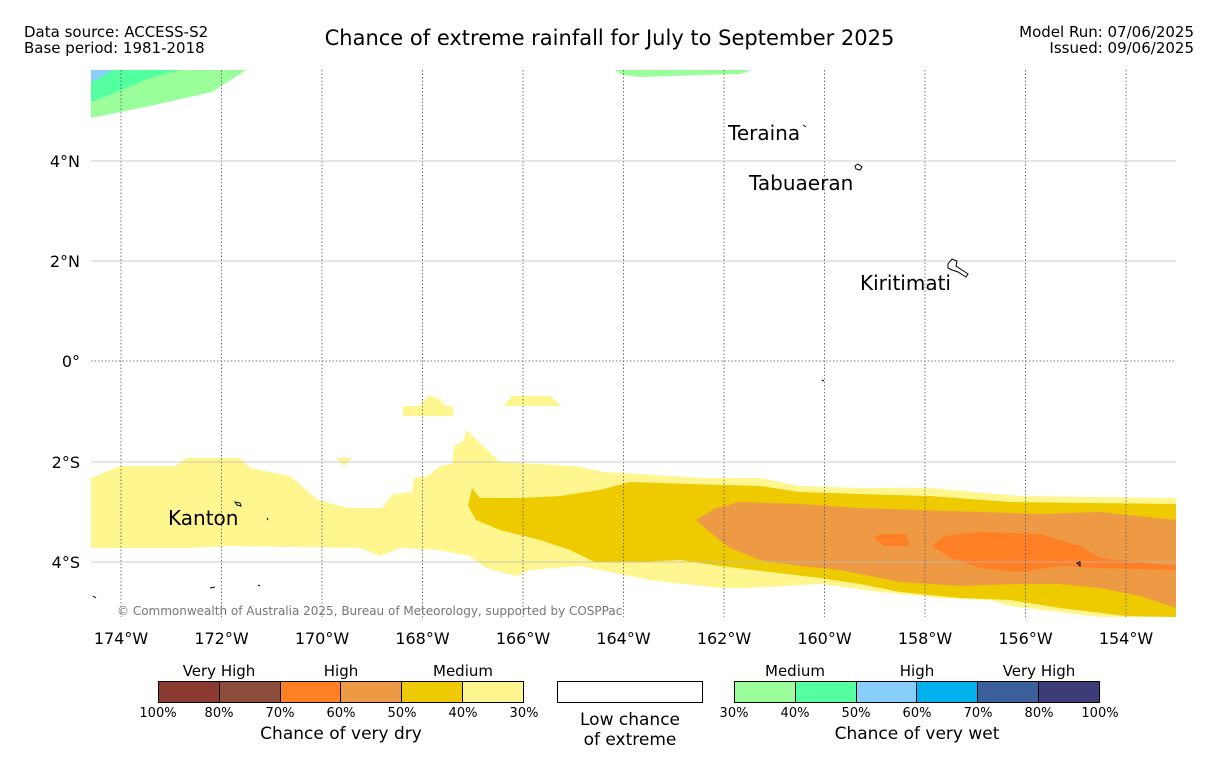  Describe the element at coordinates (65, 261) in the screenshot. I see `lat-label: 2°N` at that location.